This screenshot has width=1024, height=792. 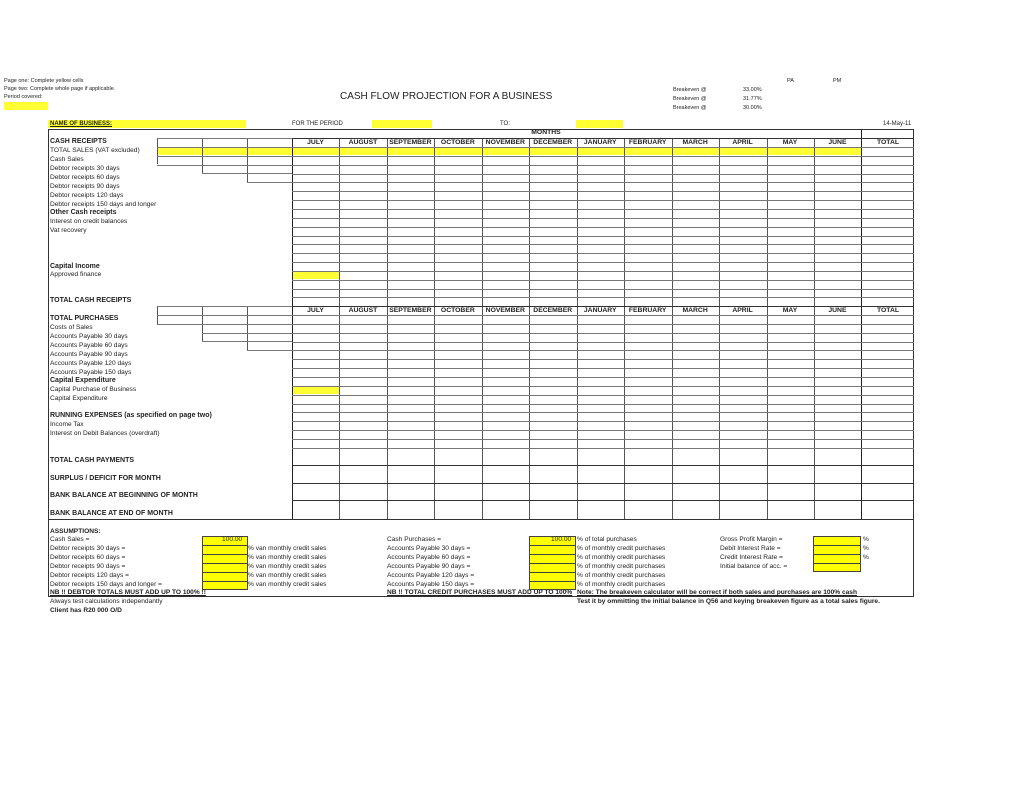 I want to click on payment-label: Accounts Payable 90 days, so click(x=89, y=354).